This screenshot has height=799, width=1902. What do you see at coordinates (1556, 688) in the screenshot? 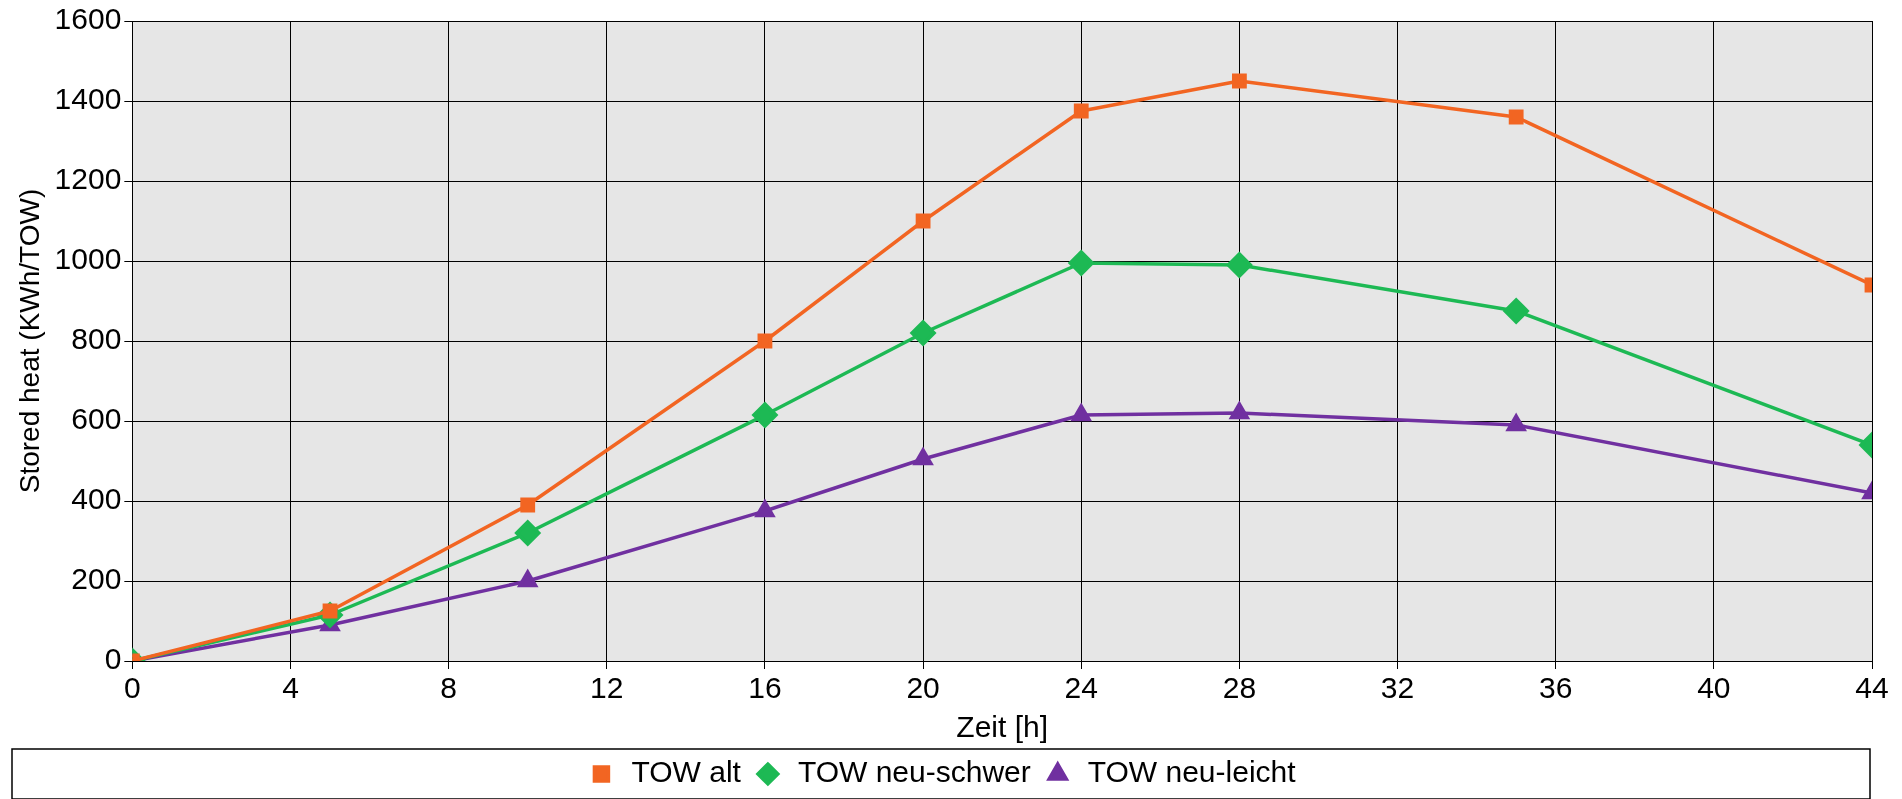
I see `x-tick-label: 36` at bounding box center [1556, 688].